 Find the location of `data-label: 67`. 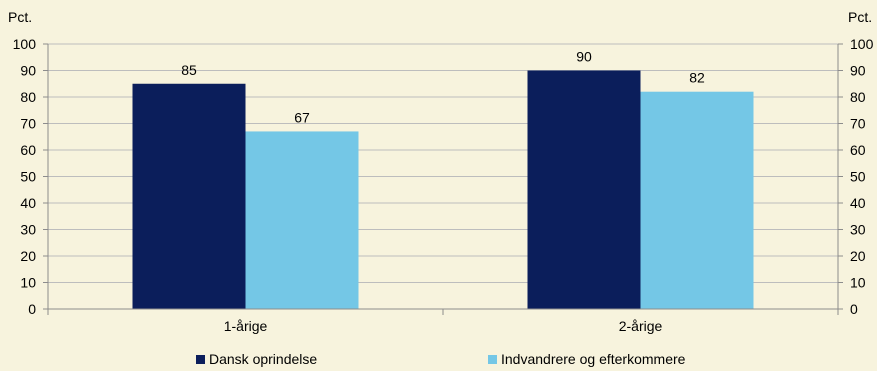

data-label: 67 is located at coordinates (302, 117).